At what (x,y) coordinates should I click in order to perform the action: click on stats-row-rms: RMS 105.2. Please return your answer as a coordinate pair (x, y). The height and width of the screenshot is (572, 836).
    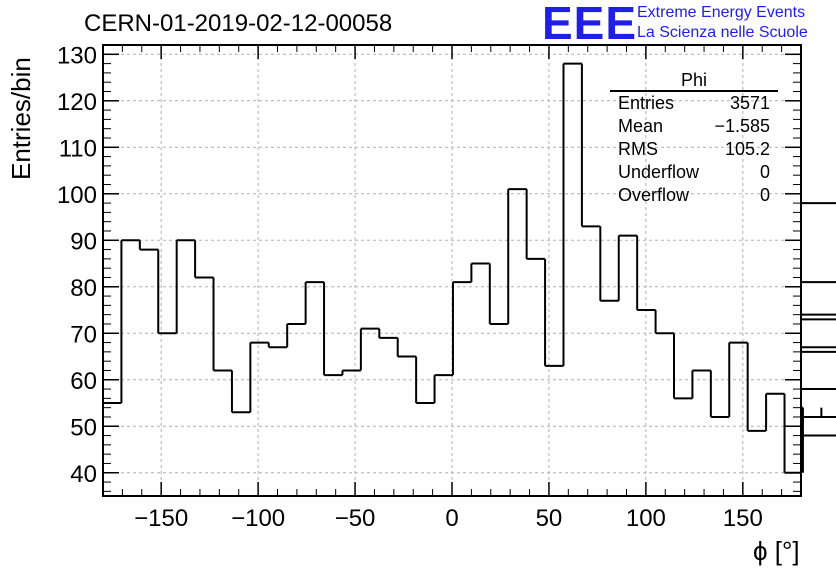
    Looking at the image, I should click on (694, 149).